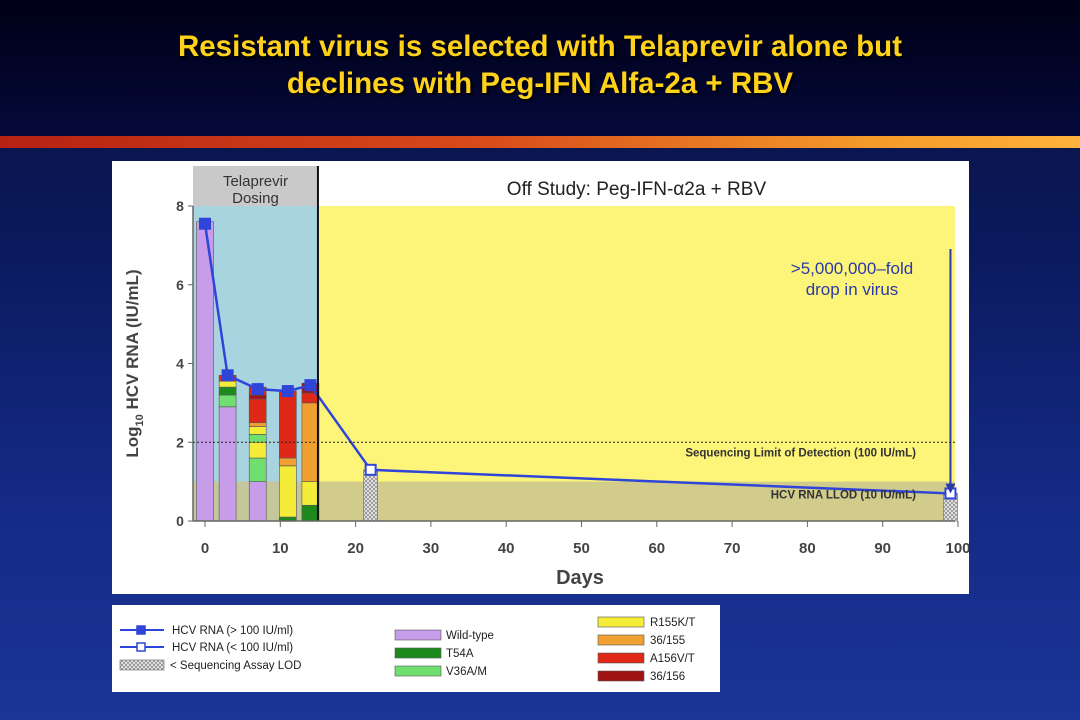 Image resolution: width=1080 pixels, height=720 pixels. I want to click on y-axis-label-prefix: Log, so click(132, 441).